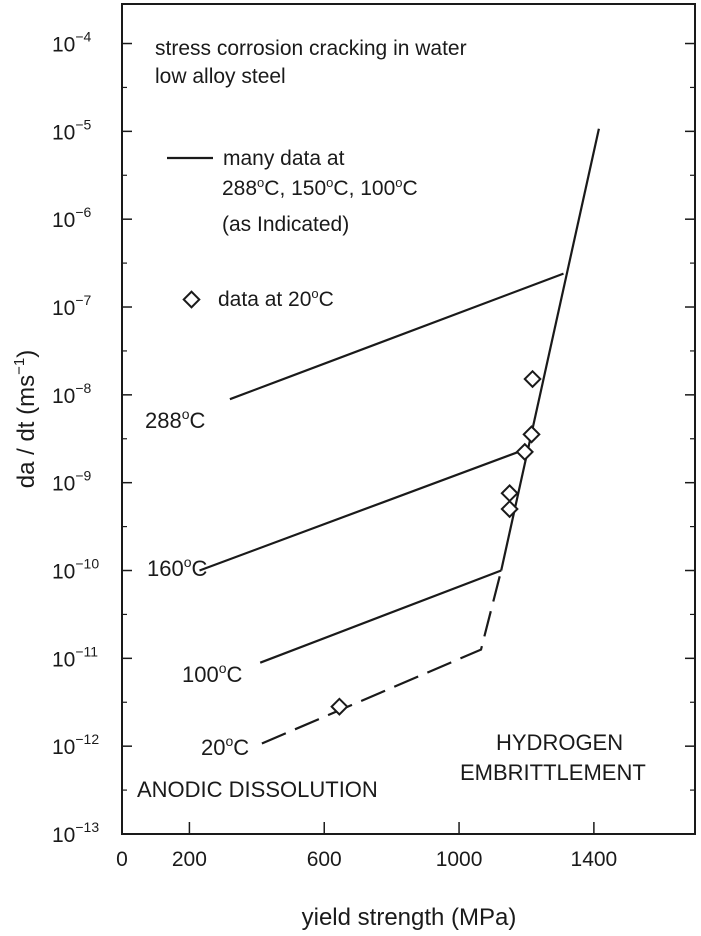 The image size is (701, 936). I want to click on legend-marker-label: data at 20oC, so click(276, 298).